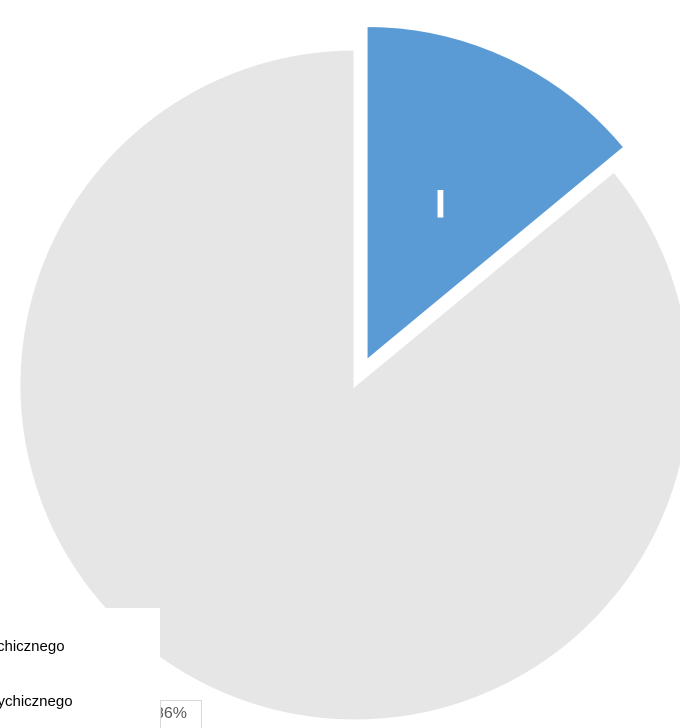 The height and width of the screenshot is (728, 680). I want to click on legend-entry-2: sychicznego, so click(36, 701).